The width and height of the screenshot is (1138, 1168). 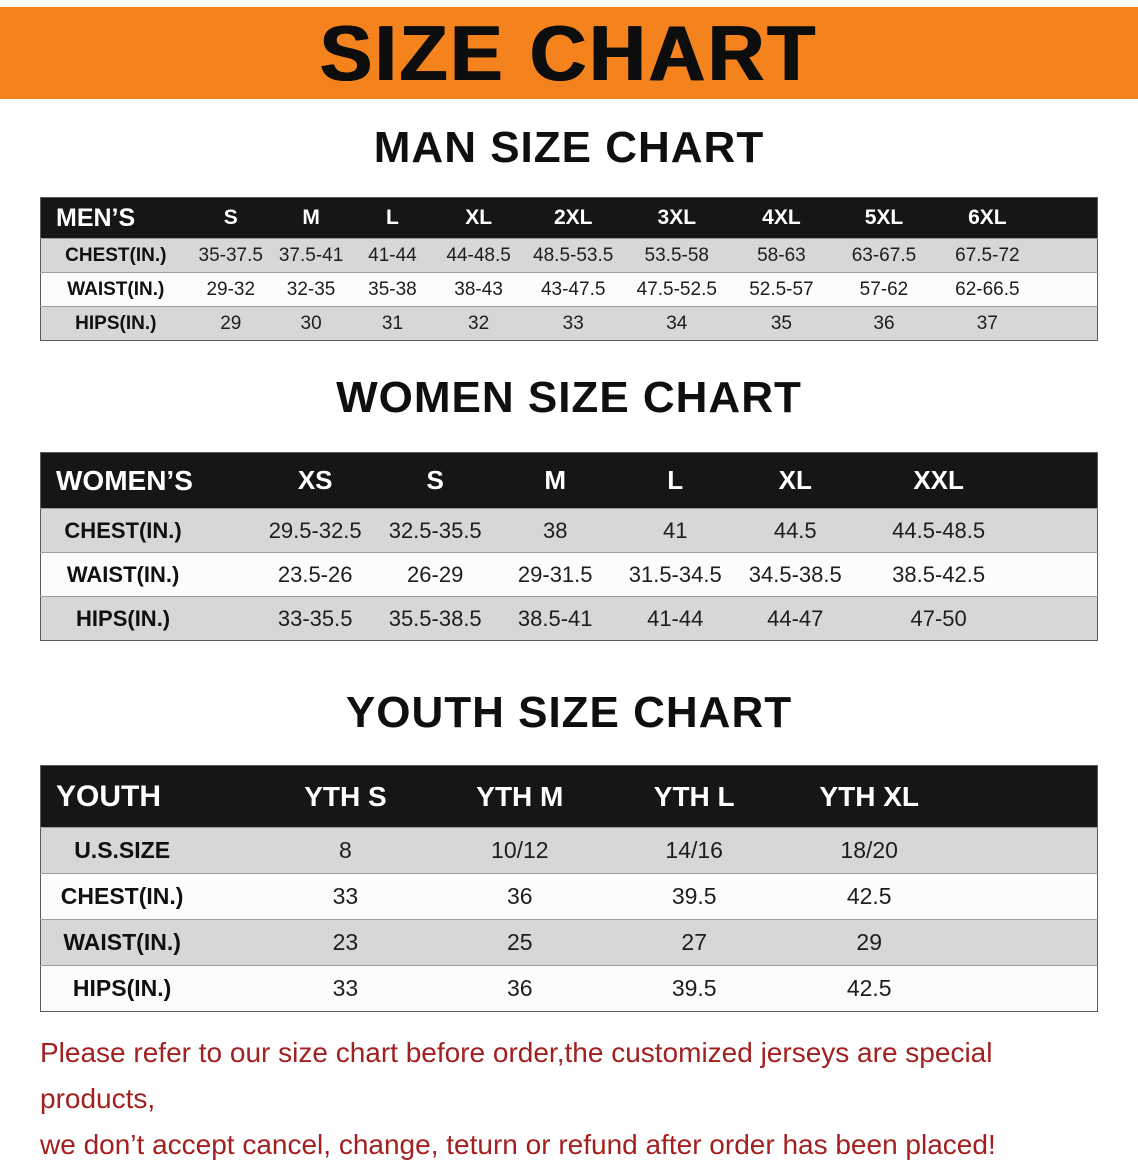 I want to click on size-value-cell: 44.5-48.5, so click(x=939, y=530).